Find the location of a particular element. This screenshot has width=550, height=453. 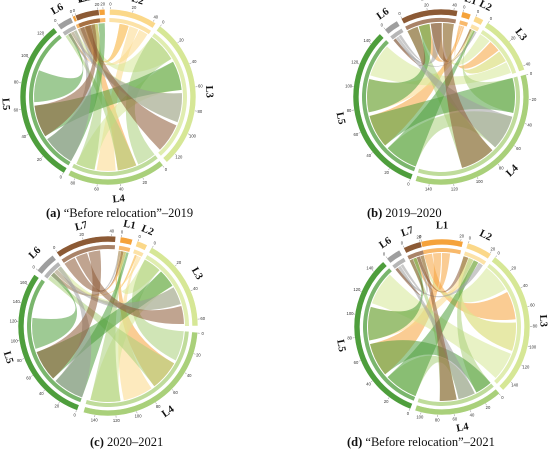

segment-label-L1: L1 is located at coordinates (470, 3).